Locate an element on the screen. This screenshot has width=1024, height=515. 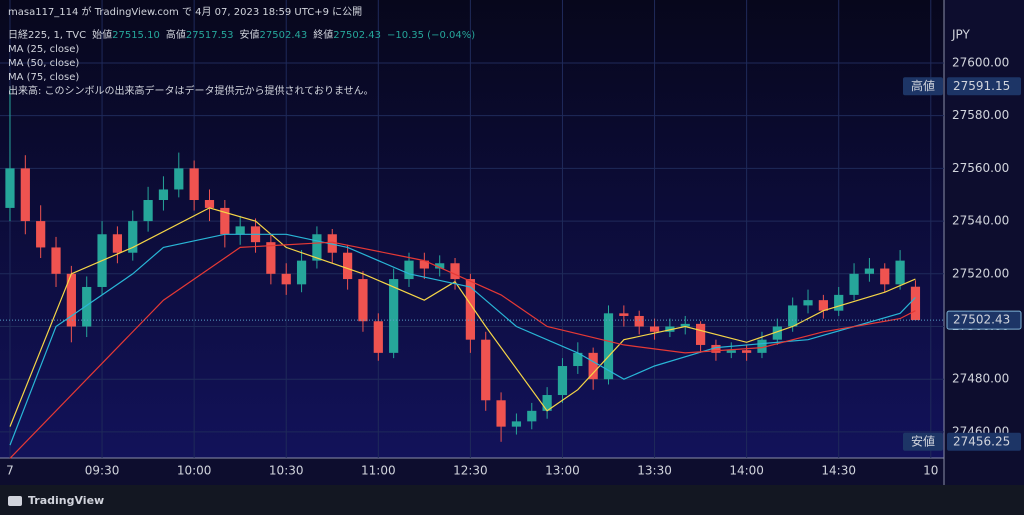
currency: JPY is located at coordinates (961, 35).